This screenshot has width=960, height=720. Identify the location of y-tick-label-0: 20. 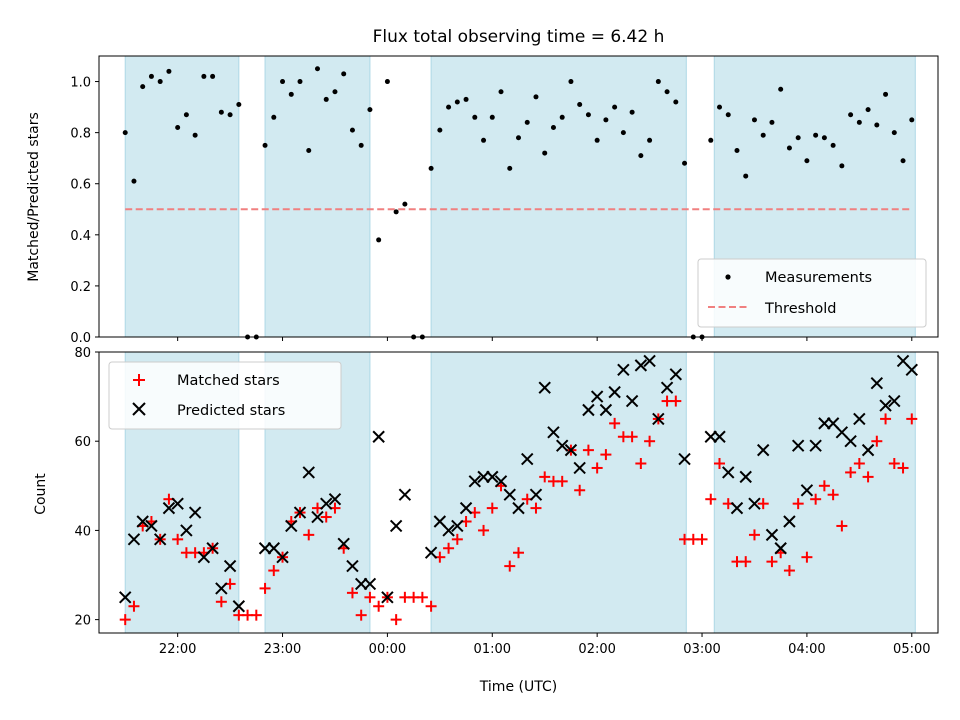
(82, 621).